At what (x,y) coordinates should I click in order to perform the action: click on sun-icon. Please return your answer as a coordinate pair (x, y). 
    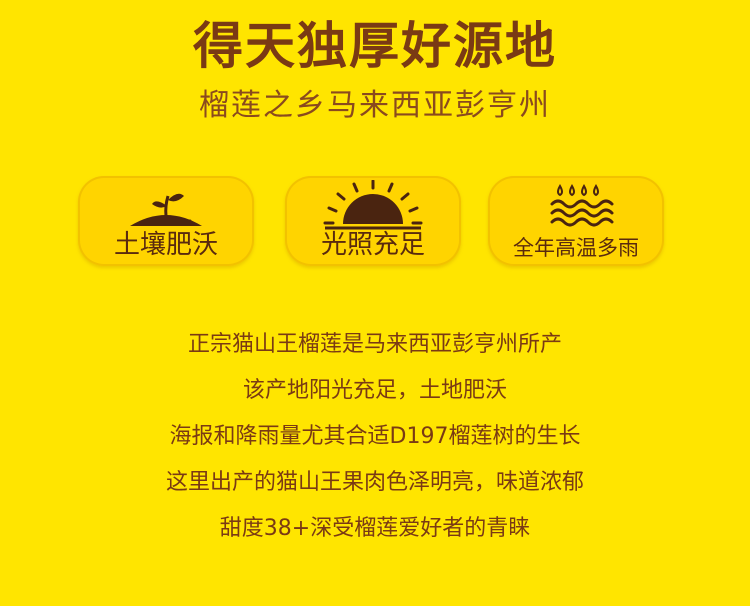
    Looking at the image, I should click on (373, 205).